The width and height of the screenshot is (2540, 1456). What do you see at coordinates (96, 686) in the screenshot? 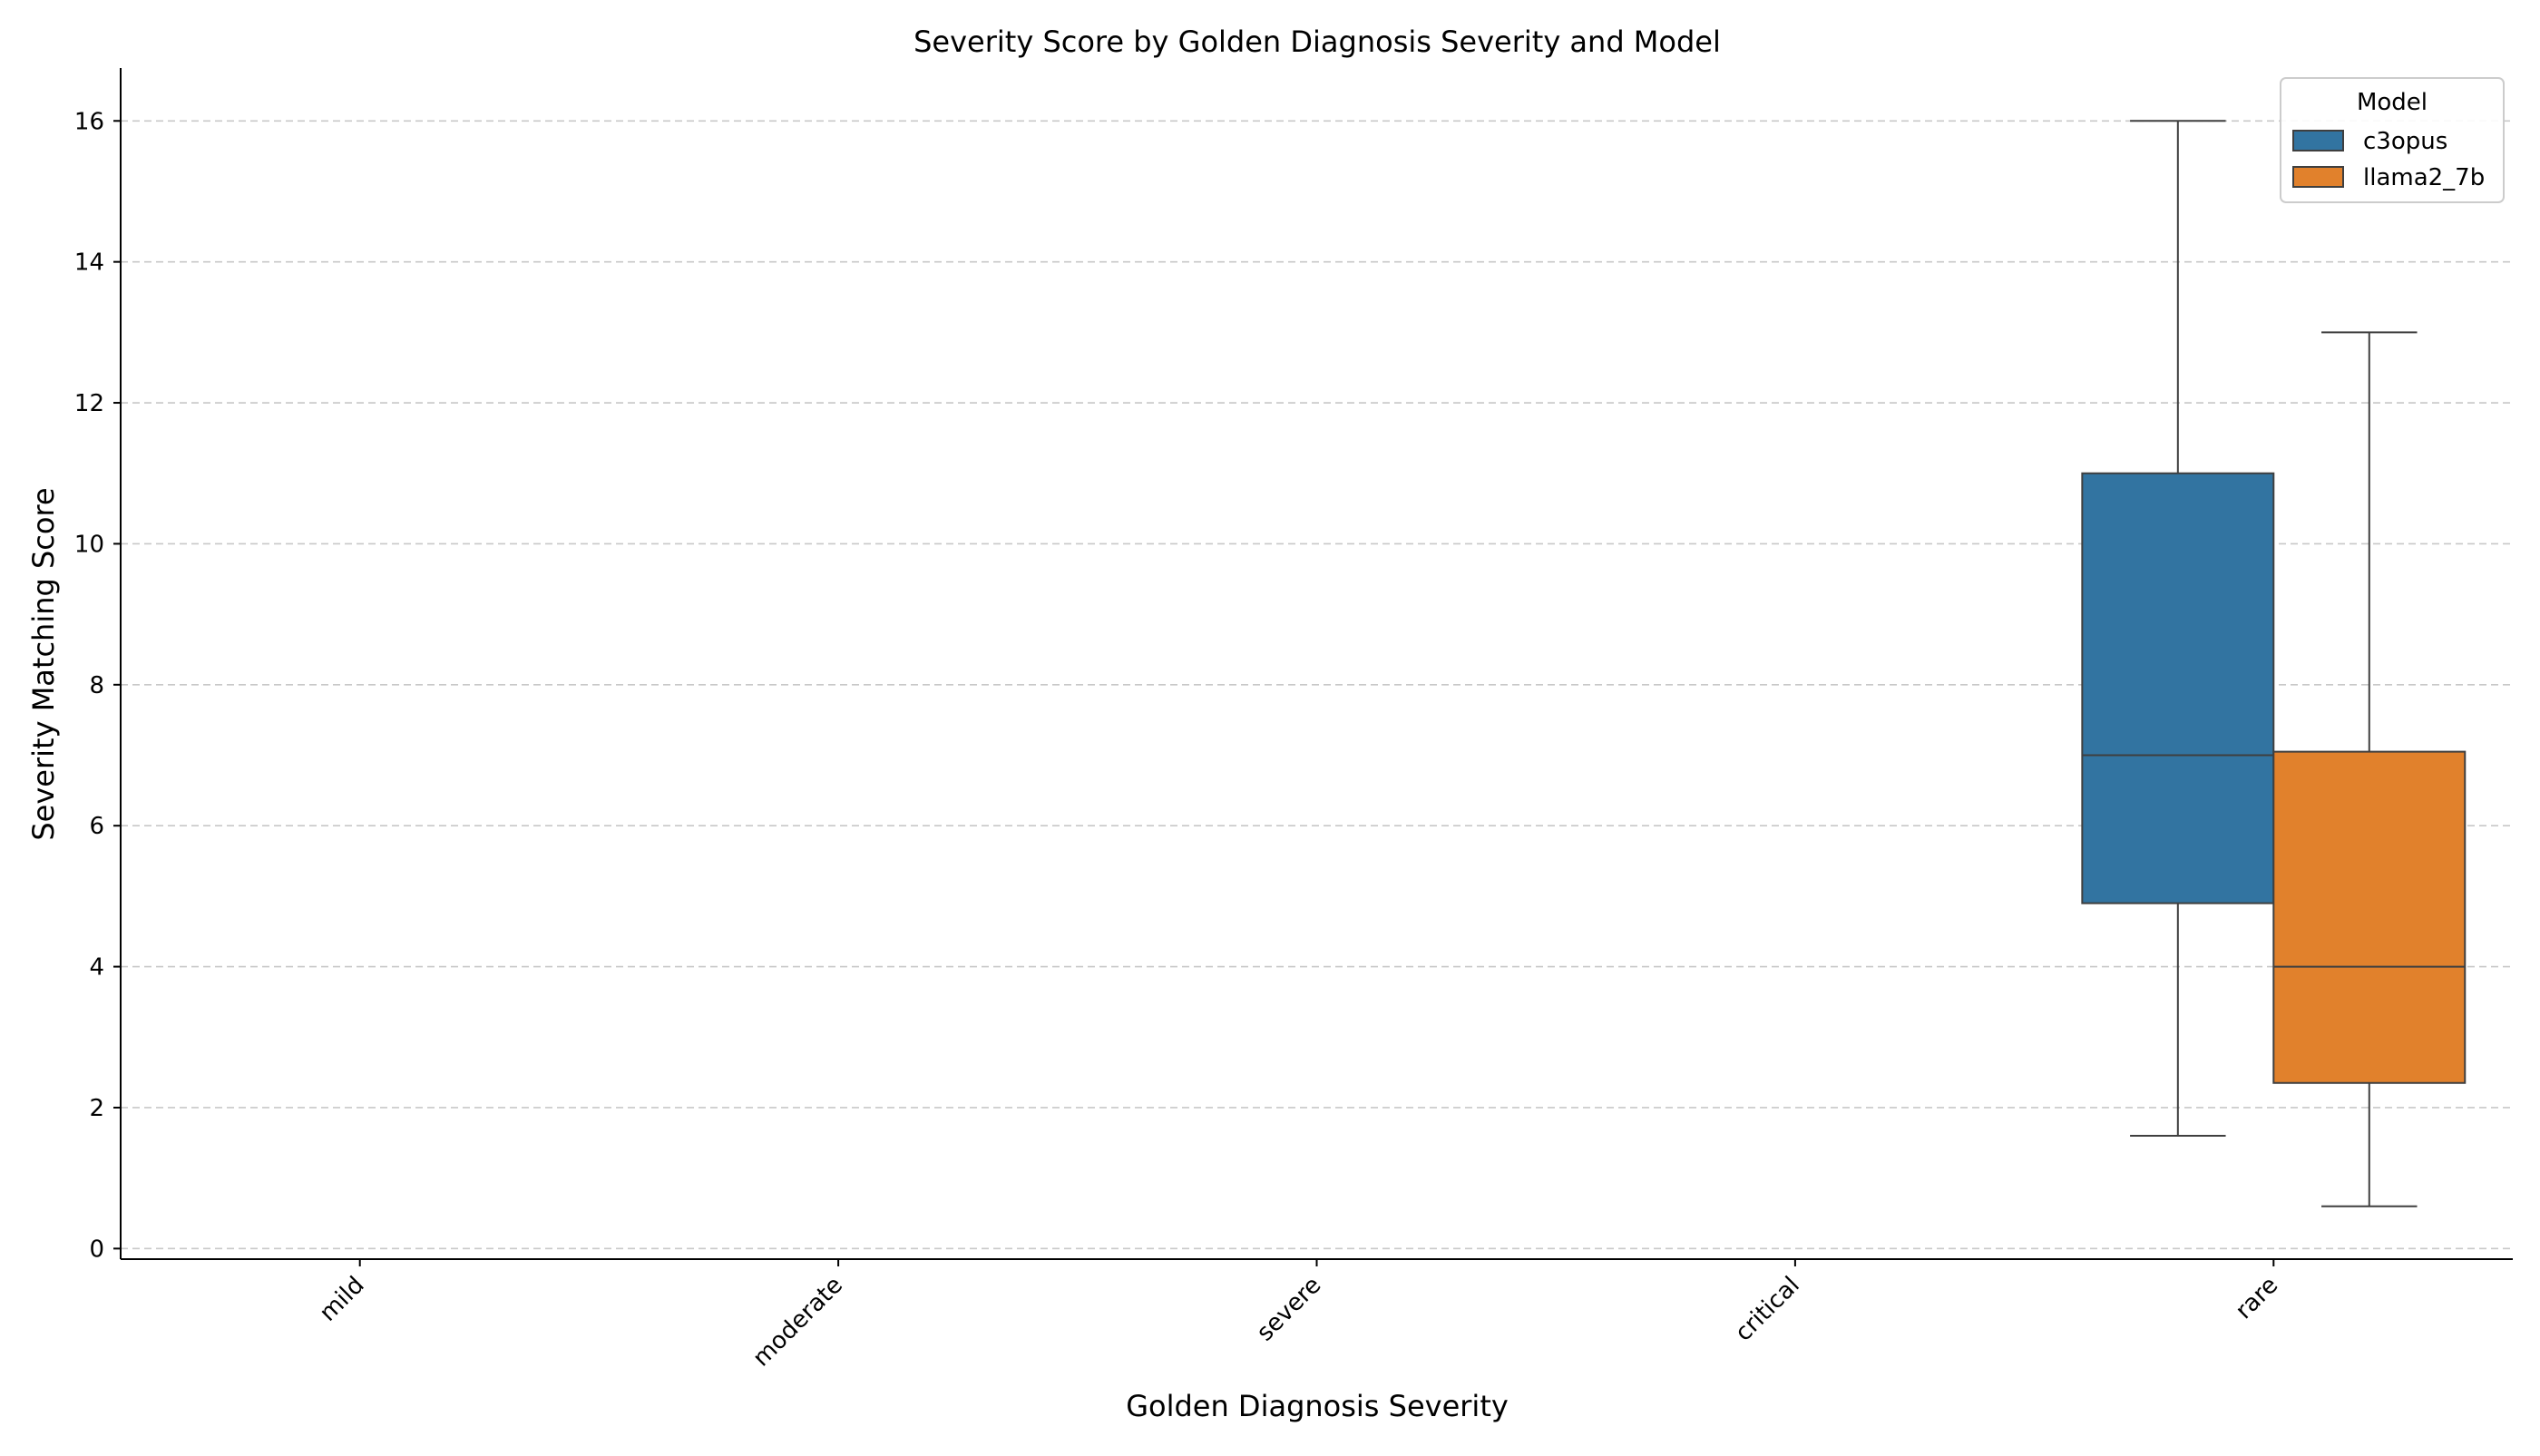
I see `y-tick-label: 8` at bounding box center [96, 686].